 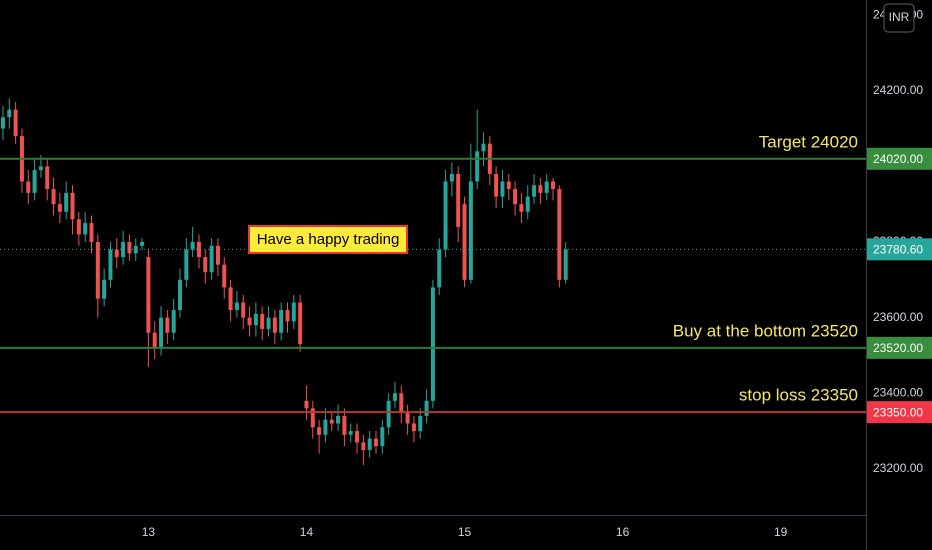 I want to click on last-price-label: 23780.60, so click(x=898, y=250).